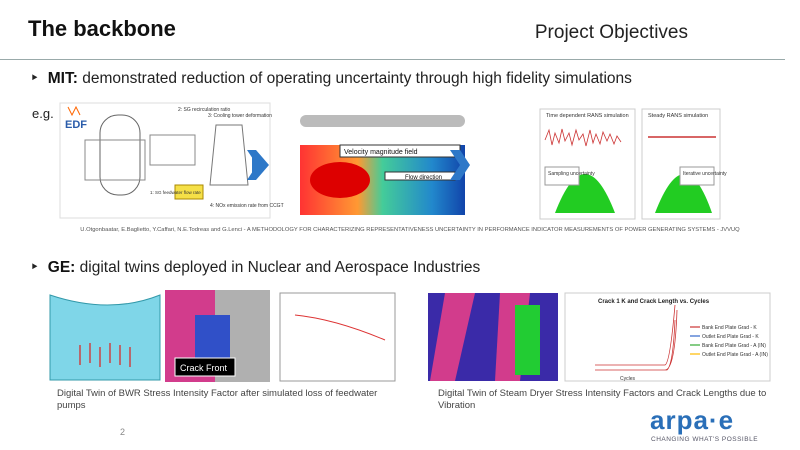 This screenshot has width=800, height=450. I want to click on plant-label: 3: Cooling tower deformation, so click(240, 116).